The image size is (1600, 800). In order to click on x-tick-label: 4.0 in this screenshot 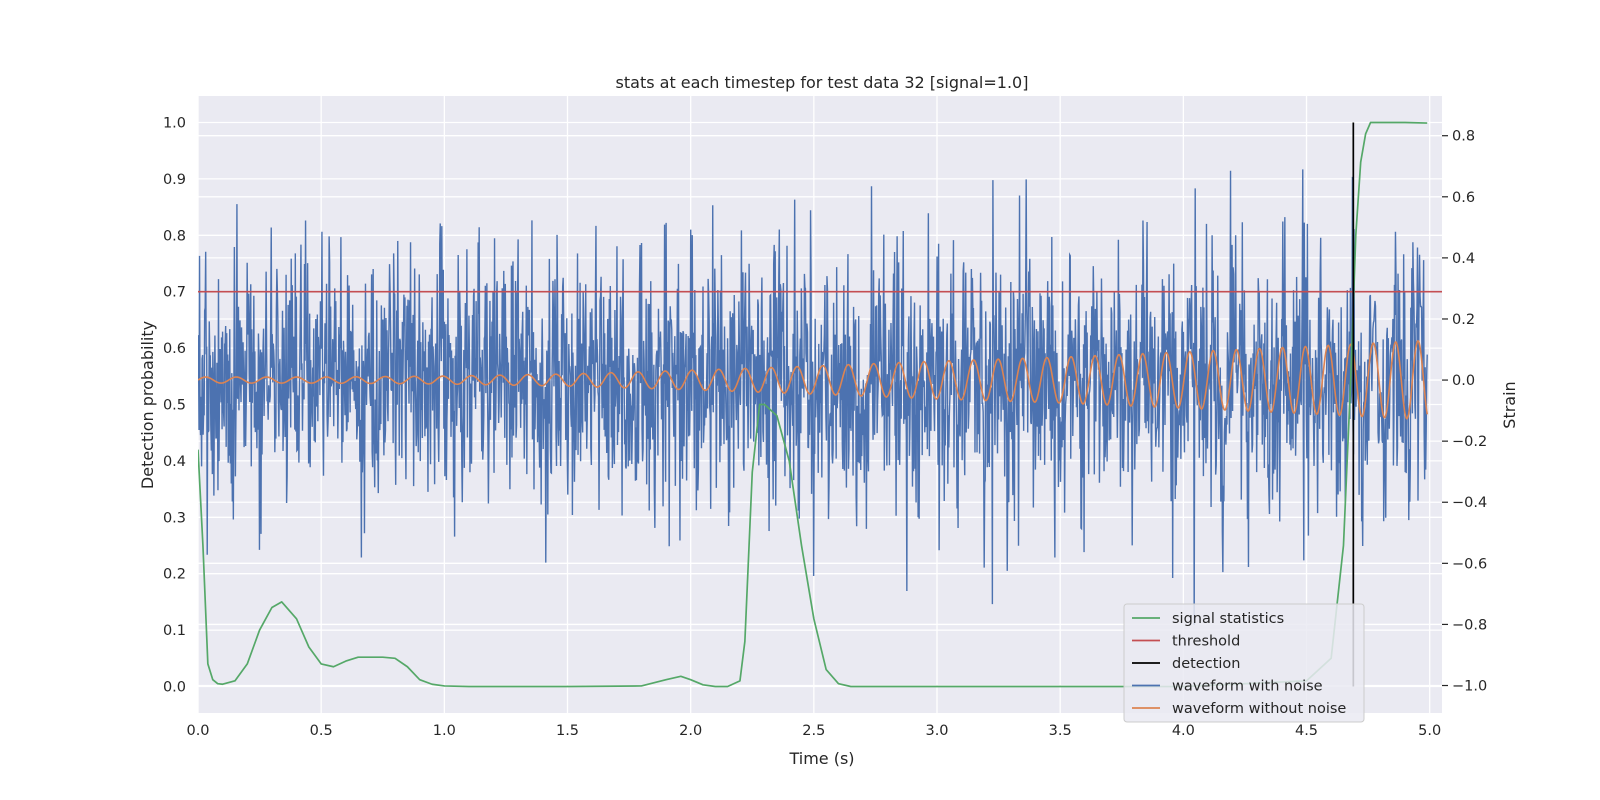, I will do `click(1183, 731)`.